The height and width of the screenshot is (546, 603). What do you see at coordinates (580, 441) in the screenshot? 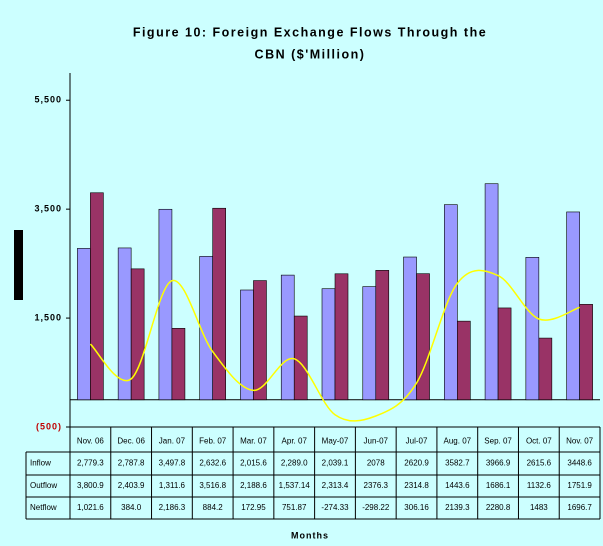
I see `x-tick-label: Nov. 07` at bounding box center [580, 441].